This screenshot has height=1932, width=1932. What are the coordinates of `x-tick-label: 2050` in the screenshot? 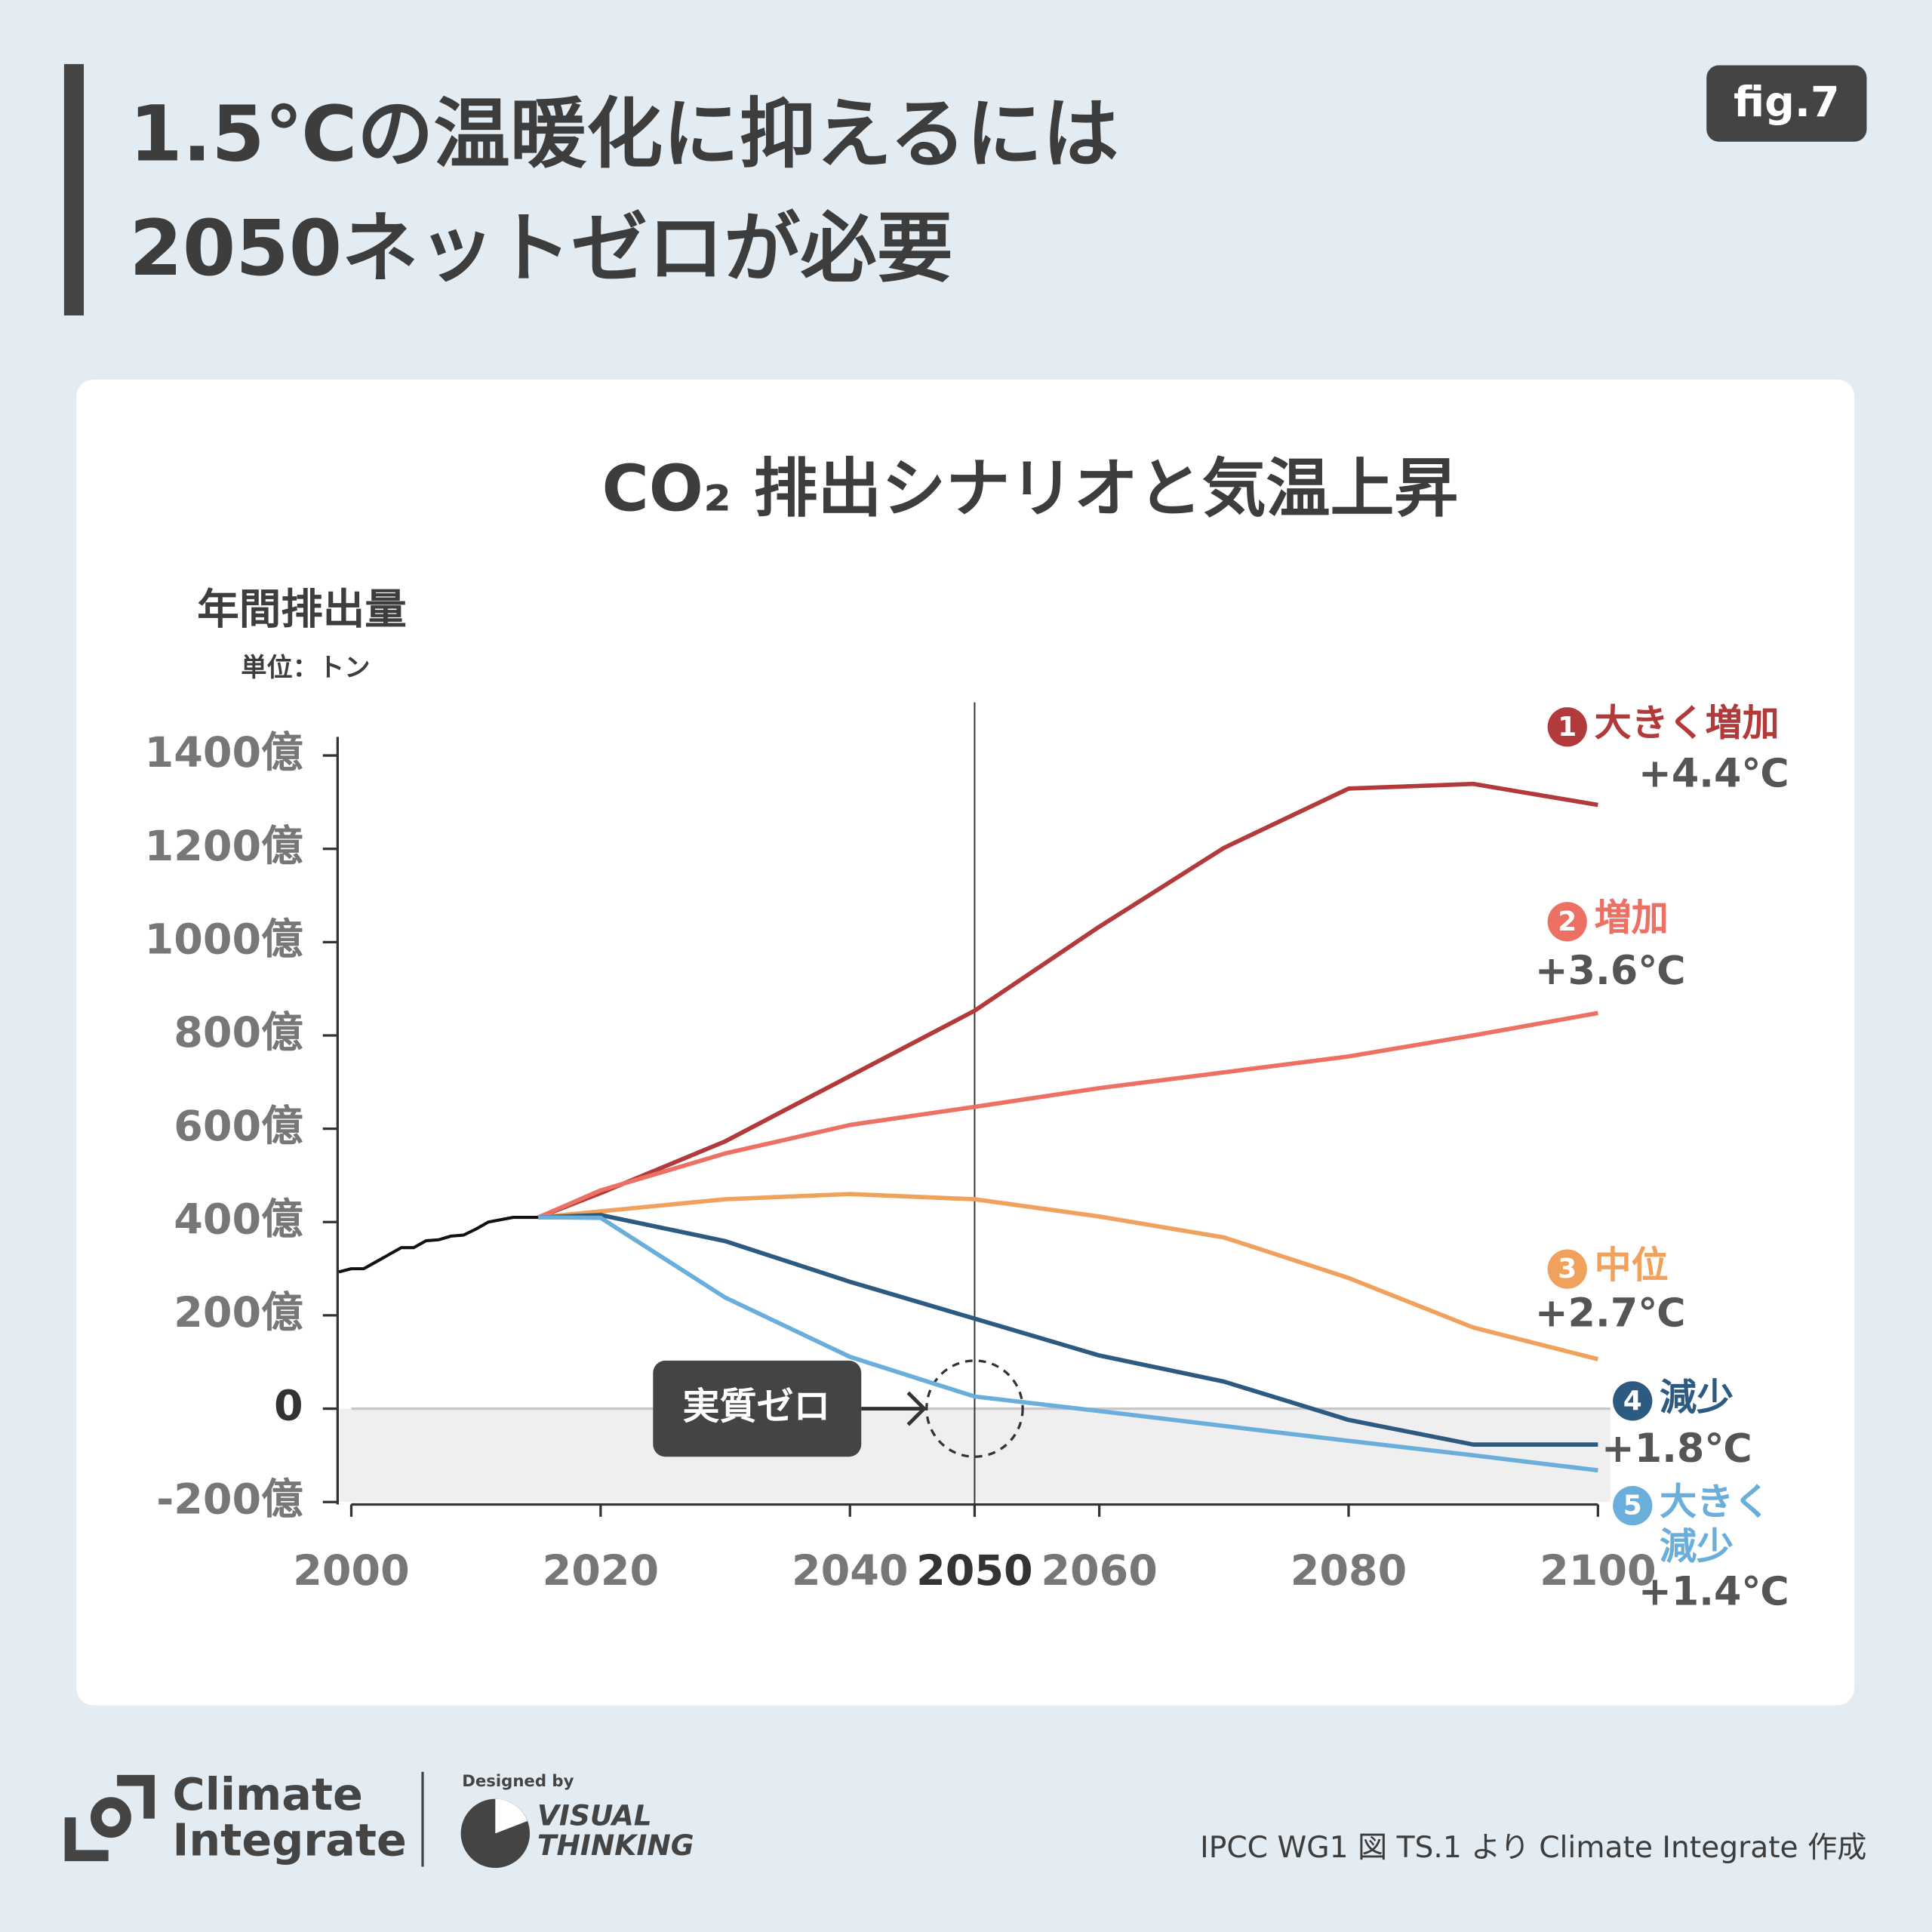 It's located at (974, 1570).